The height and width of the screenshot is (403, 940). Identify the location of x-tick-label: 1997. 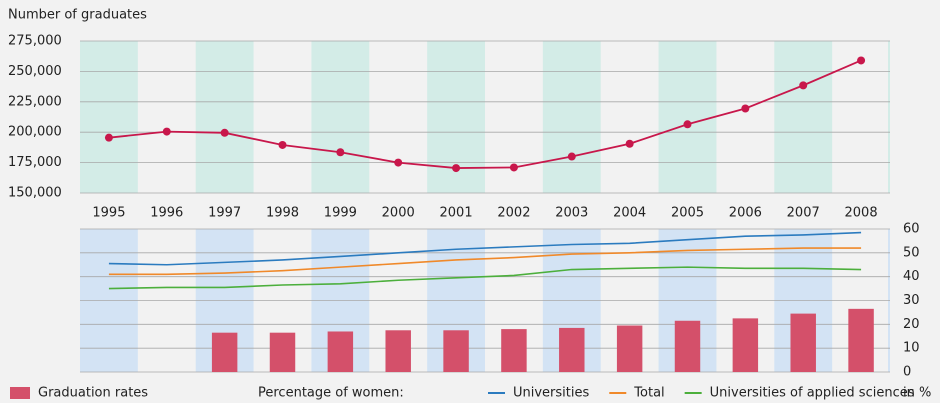
(224, 213).